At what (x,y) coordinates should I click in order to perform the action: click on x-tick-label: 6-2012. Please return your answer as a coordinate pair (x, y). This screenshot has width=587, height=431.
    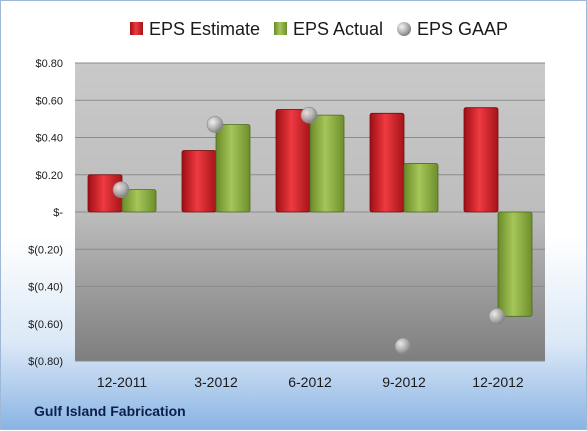
    Looking at the image, I should click on (310, 382).